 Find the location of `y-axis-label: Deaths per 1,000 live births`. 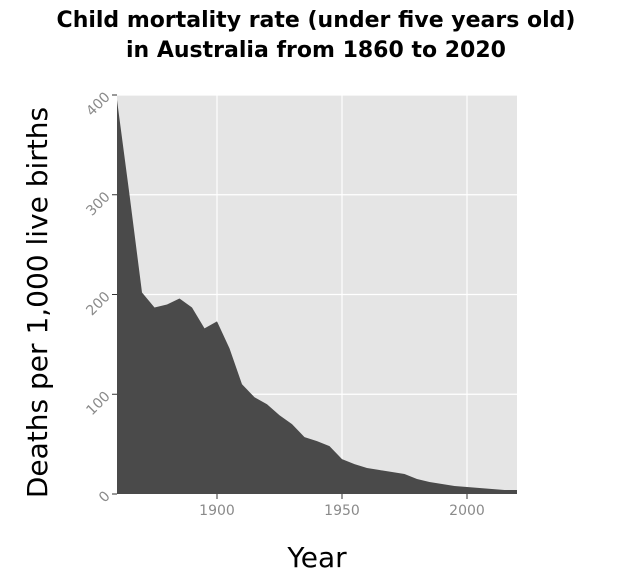

y-axis-label: Deaths per 1,000 live births is located at coordinates (37, 302).